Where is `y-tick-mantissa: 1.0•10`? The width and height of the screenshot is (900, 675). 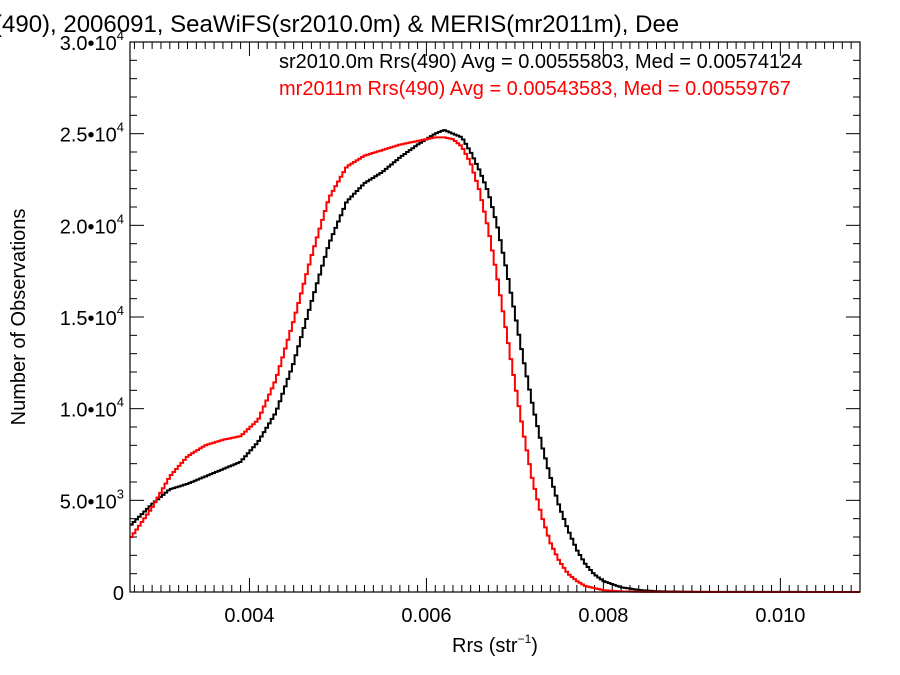 y-tick-mantissa: 1.0•10 is located at coordinates (88, 411).